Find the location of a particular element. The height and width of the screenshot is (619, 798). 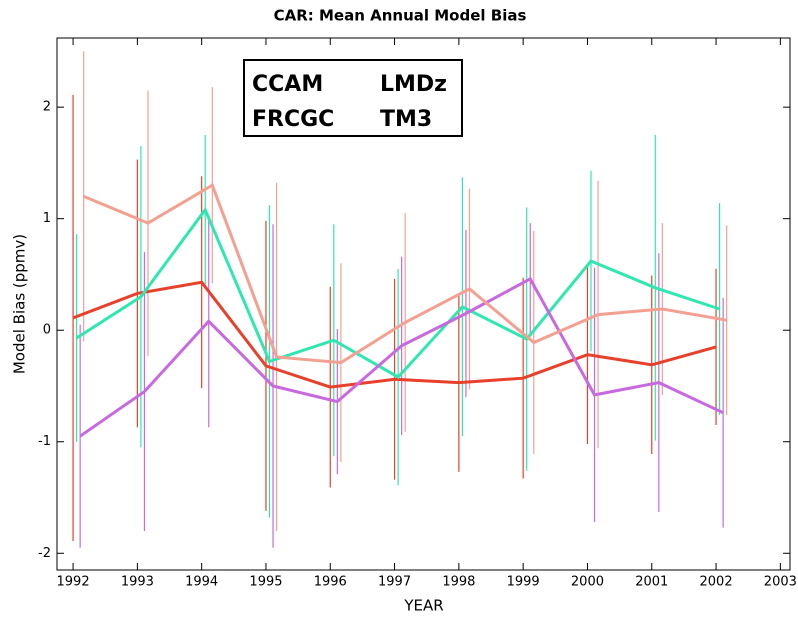

legend-label: CCAM is located at coordinates (287, 84).